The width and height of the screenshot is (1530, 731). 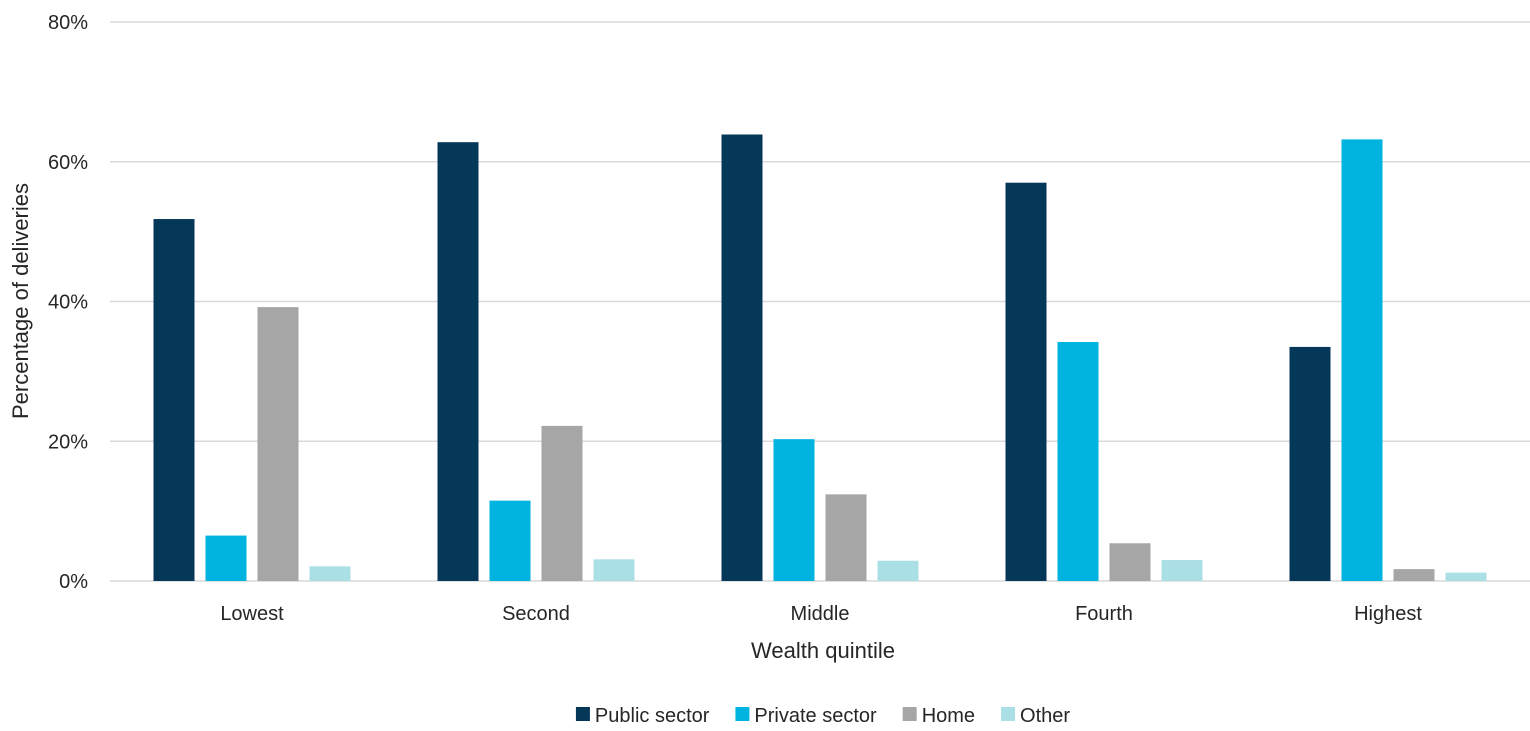 What do you see at coordinates (948, 716) in the screenshot?
I see `legend-label: Home` at bounding box center [948, 716].